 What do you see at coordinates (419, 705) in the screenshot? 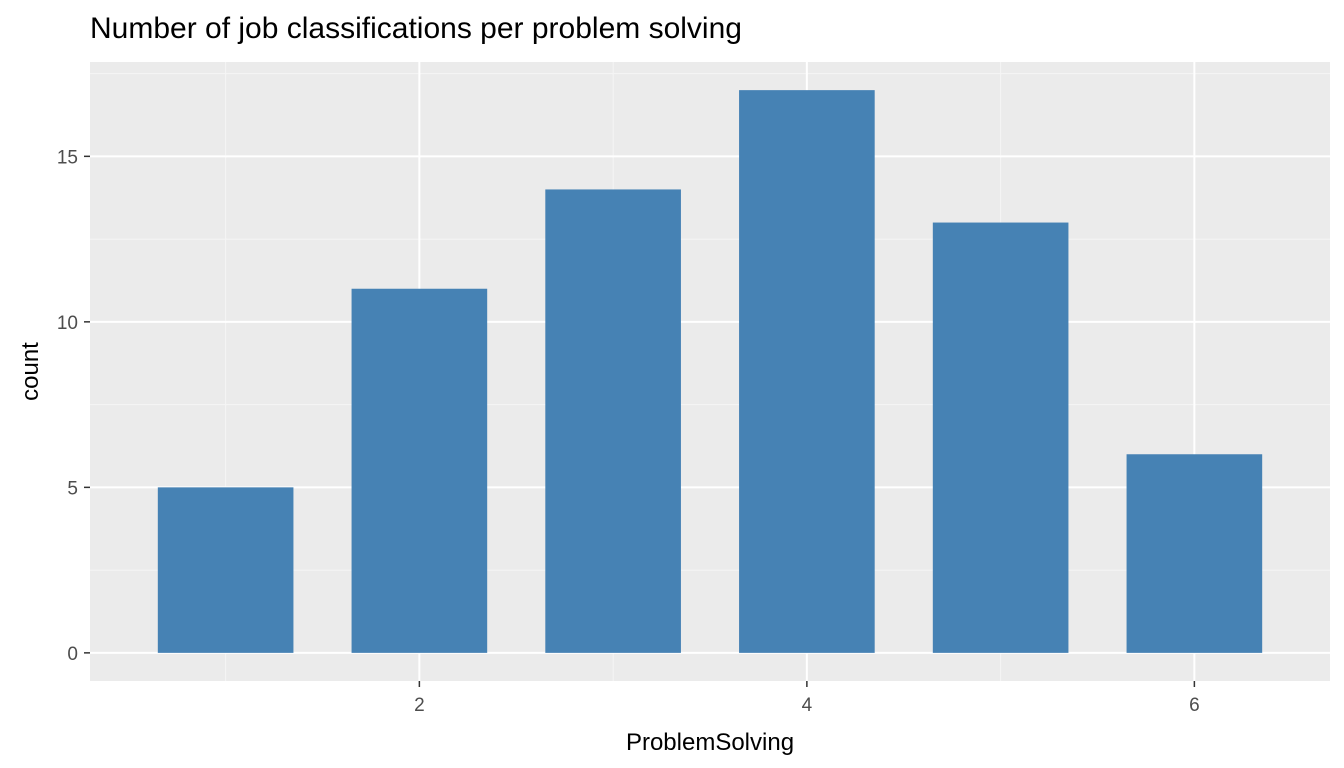
I see `x-tick-label: 2` at bounding box center [419, 705].